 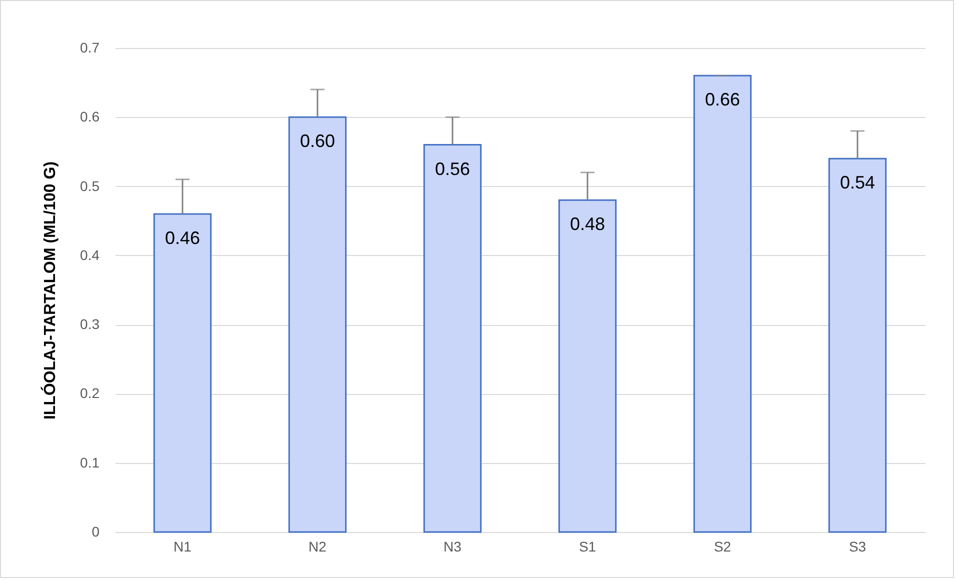 What do you see at coordinates (96, 532) in the screenshot?
I see `y-tick-label: 0` at bounding box center [96, 532].